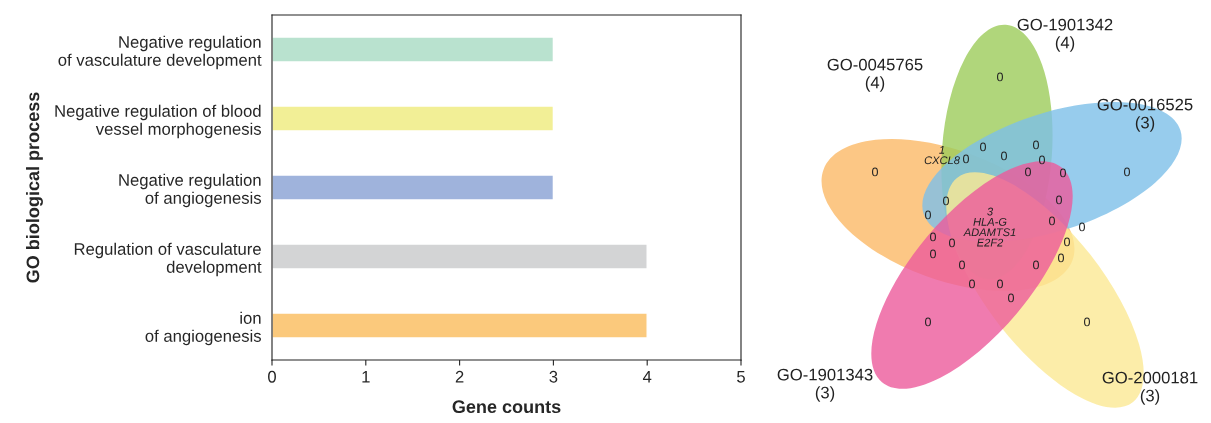 The height and width of the screenshot is (423, 1211). I want to click on x-tick-label: 5, so click(741, 377).